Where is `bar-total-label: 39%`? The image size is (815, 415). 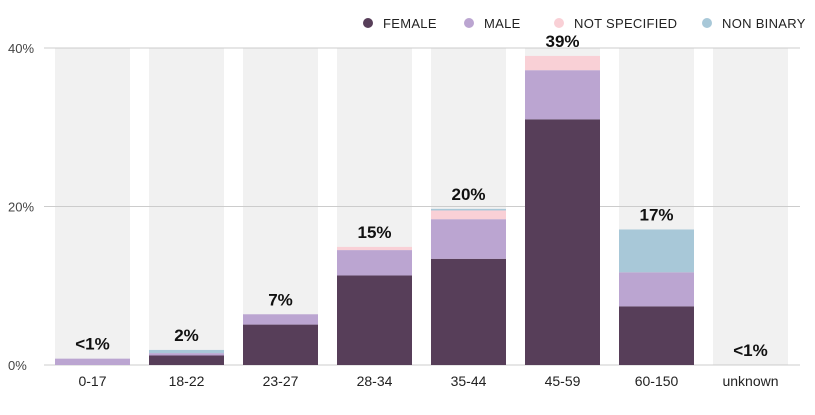
bar-total-label: 39% is located at coordinates (562, 41).